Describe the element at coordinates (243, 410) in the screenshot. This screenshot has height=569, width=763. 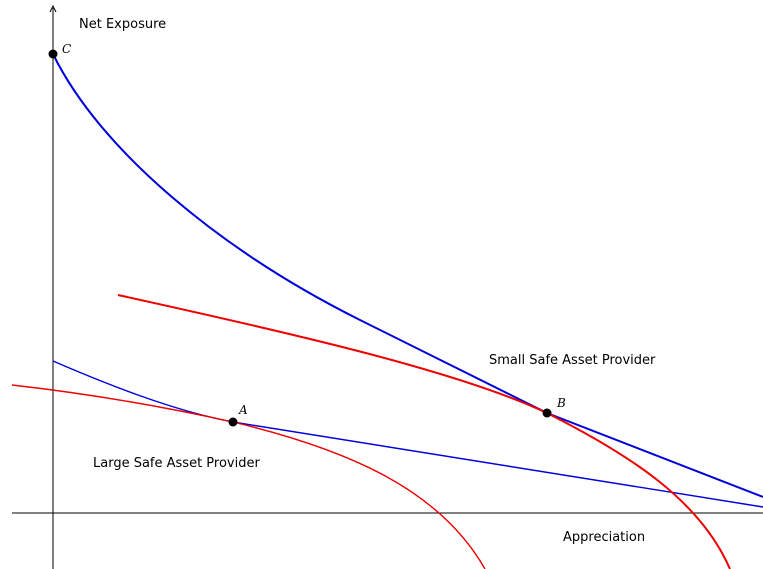
I see `point-a-label: A` at that location.